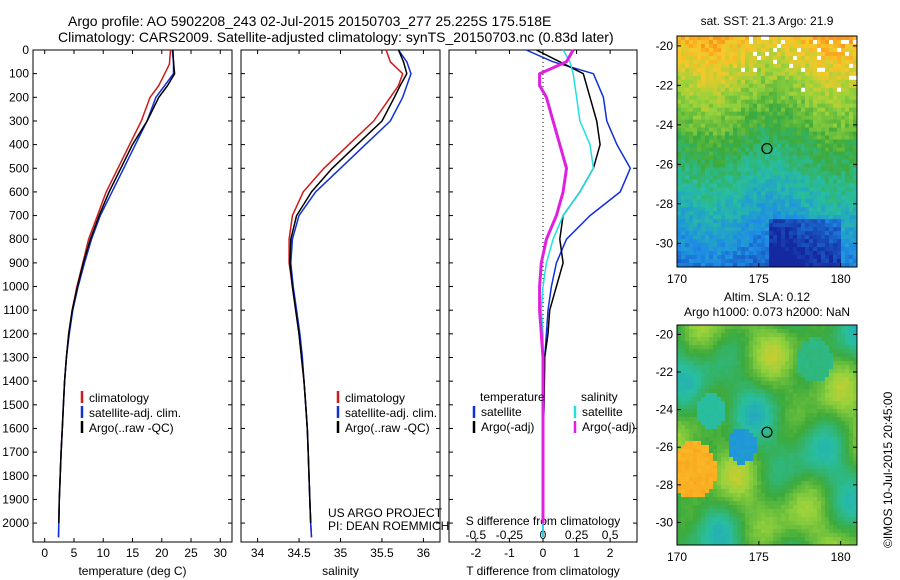 The image size is (900, 580). I want to click on sla-map: 170 175 180 -20 -22 -24 -26 -28 -30, so click(757, 444).